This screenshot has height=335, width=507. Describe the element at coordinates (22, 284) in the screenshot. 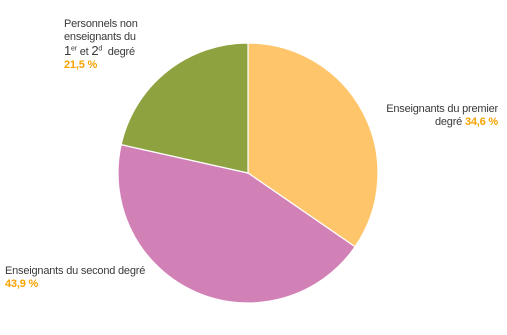

I see `value-second-degre: 43,9 %` at that location.